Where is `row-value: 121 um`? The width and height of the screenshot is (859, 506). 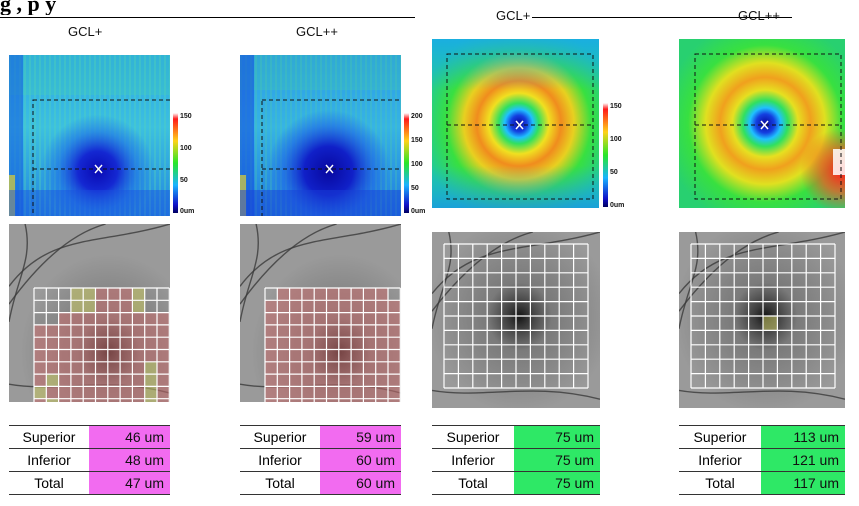 row-value: 121 um is located at coordinates (803, 460).